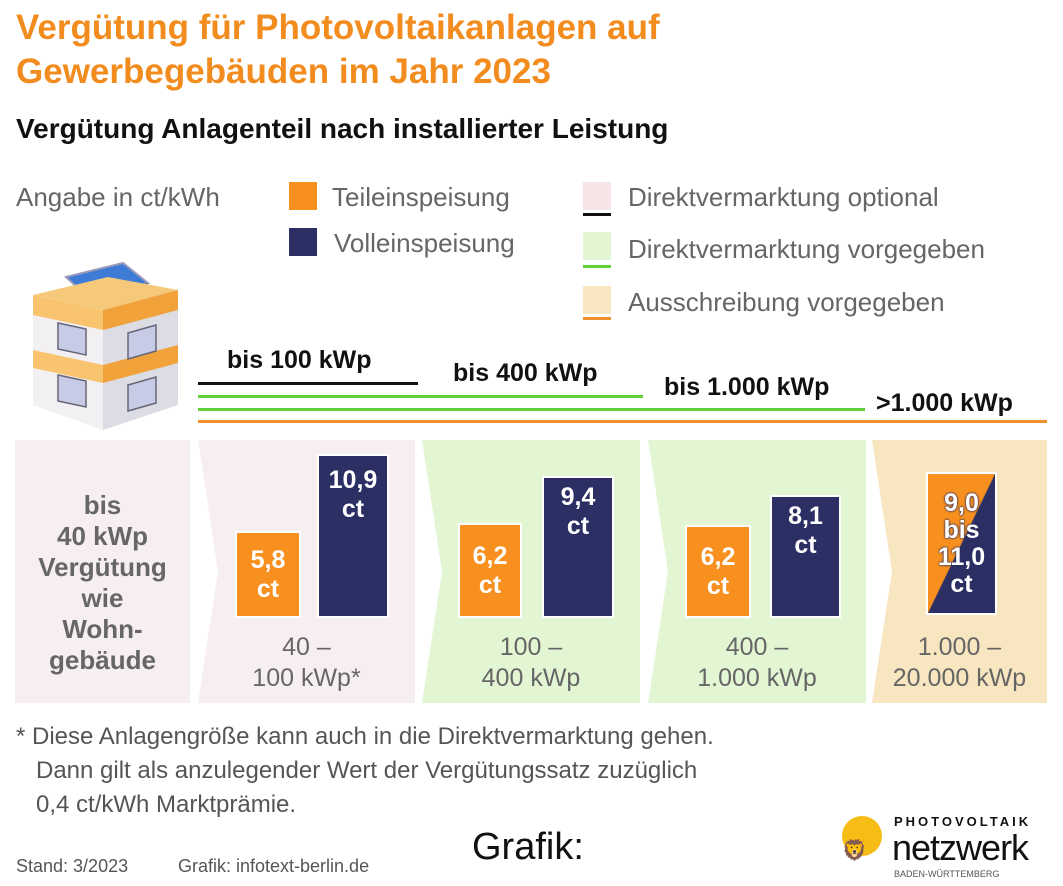 This screenshot has width=1063, height=886. I want to click on panel-text: gebäude, so click(102, 660).